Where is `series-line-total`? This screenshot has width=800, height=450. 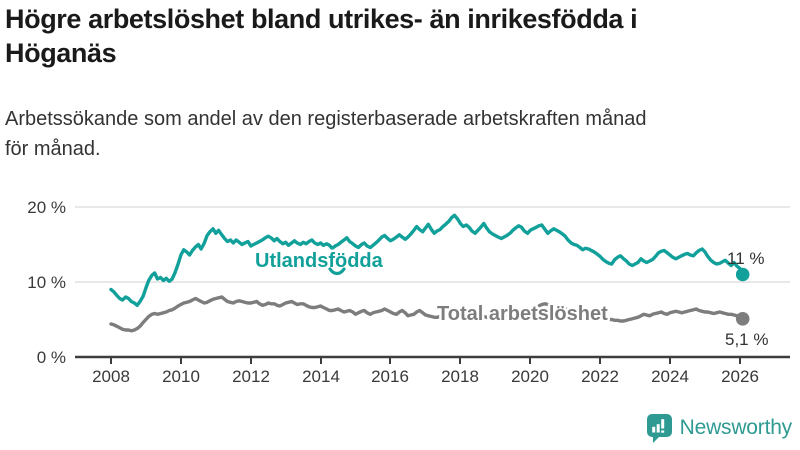 series-line-total is located at coordinates (427, 314).